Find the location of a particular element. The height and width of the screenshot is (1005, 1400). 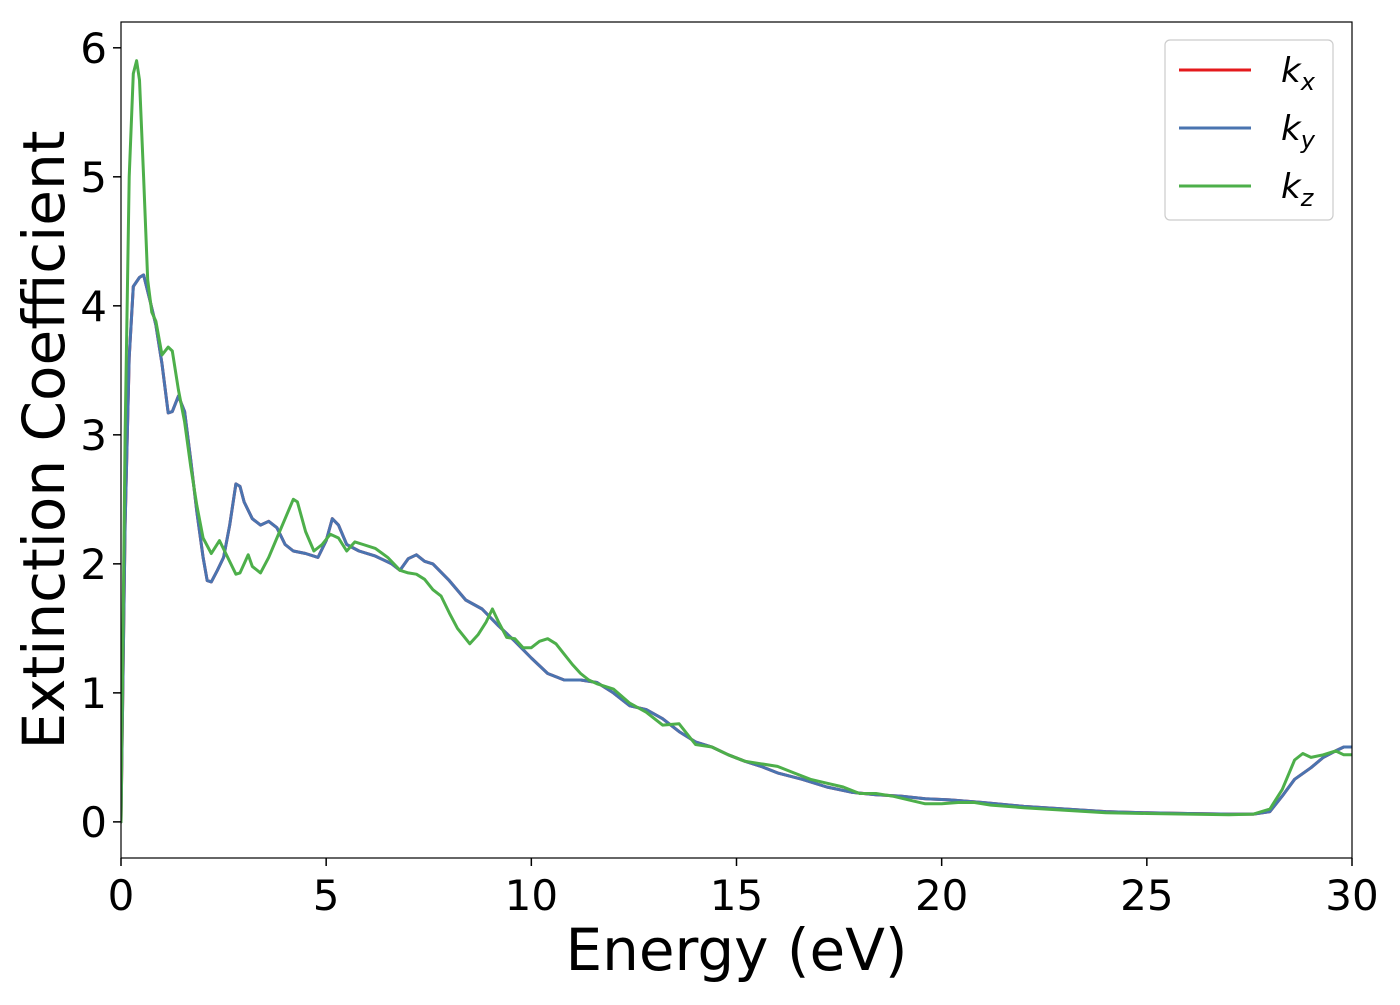

y-tick-label: 6 is located at coordinates (93, 48).